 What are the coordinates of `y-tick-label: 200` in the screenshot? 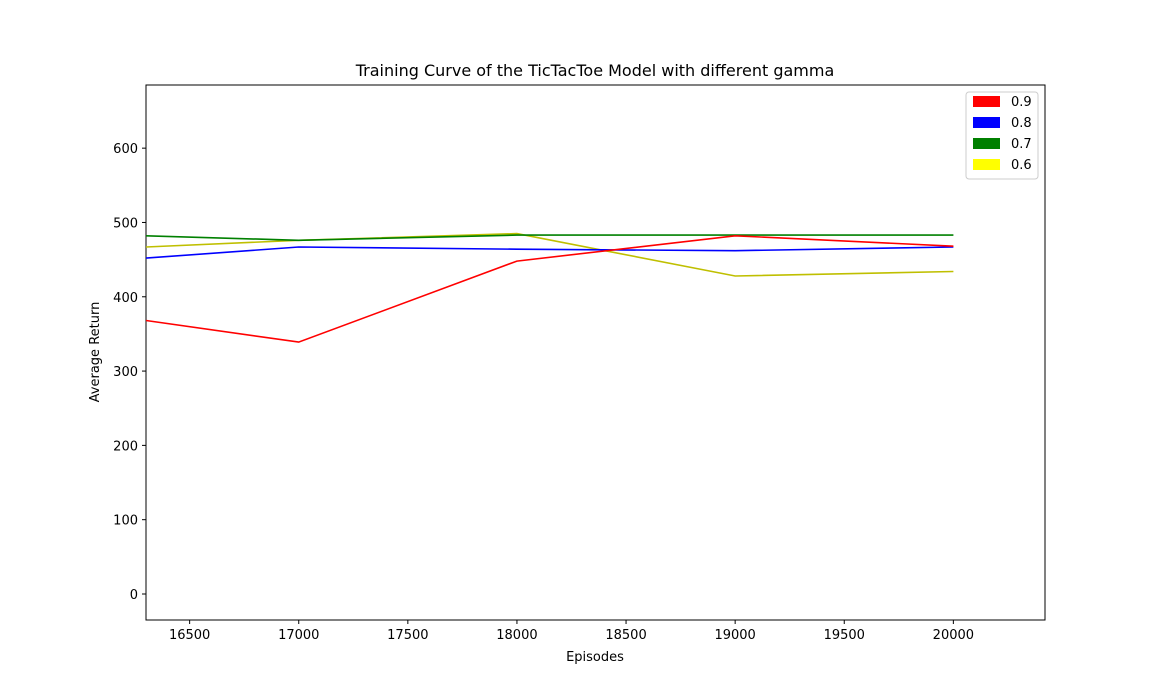 It's located at (125, 446).